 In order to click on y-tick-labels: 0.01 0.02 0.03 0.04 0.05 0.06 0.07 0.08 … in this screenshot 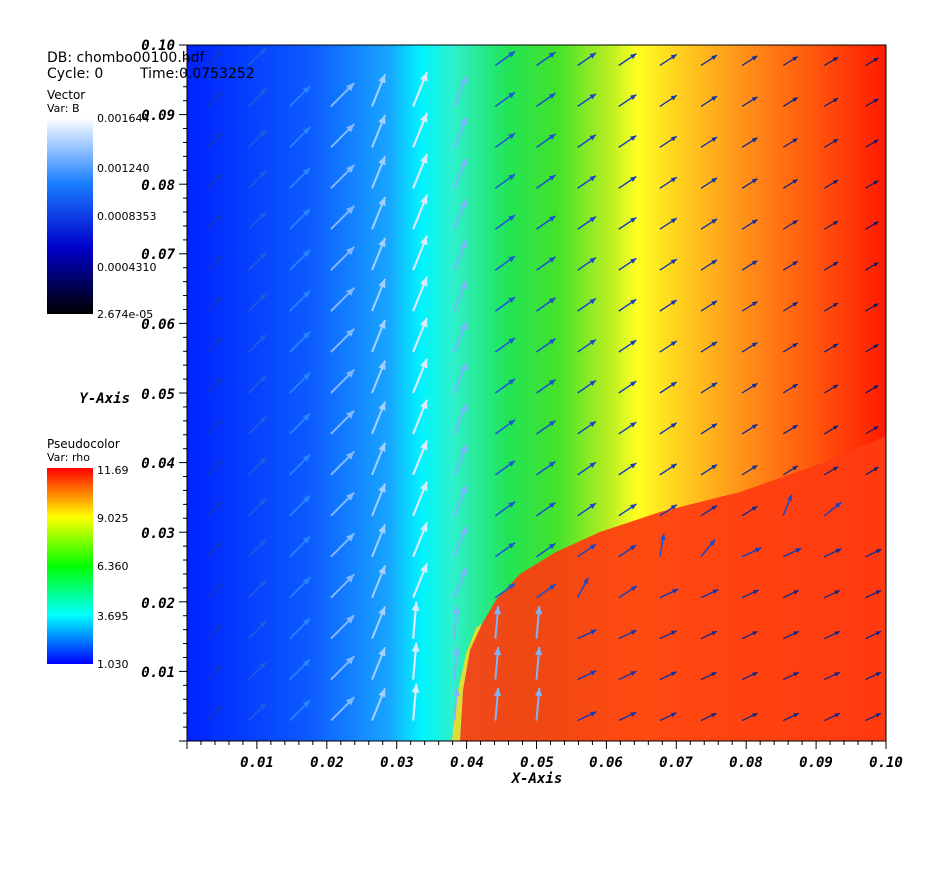, I will do `click(158, 359)`.